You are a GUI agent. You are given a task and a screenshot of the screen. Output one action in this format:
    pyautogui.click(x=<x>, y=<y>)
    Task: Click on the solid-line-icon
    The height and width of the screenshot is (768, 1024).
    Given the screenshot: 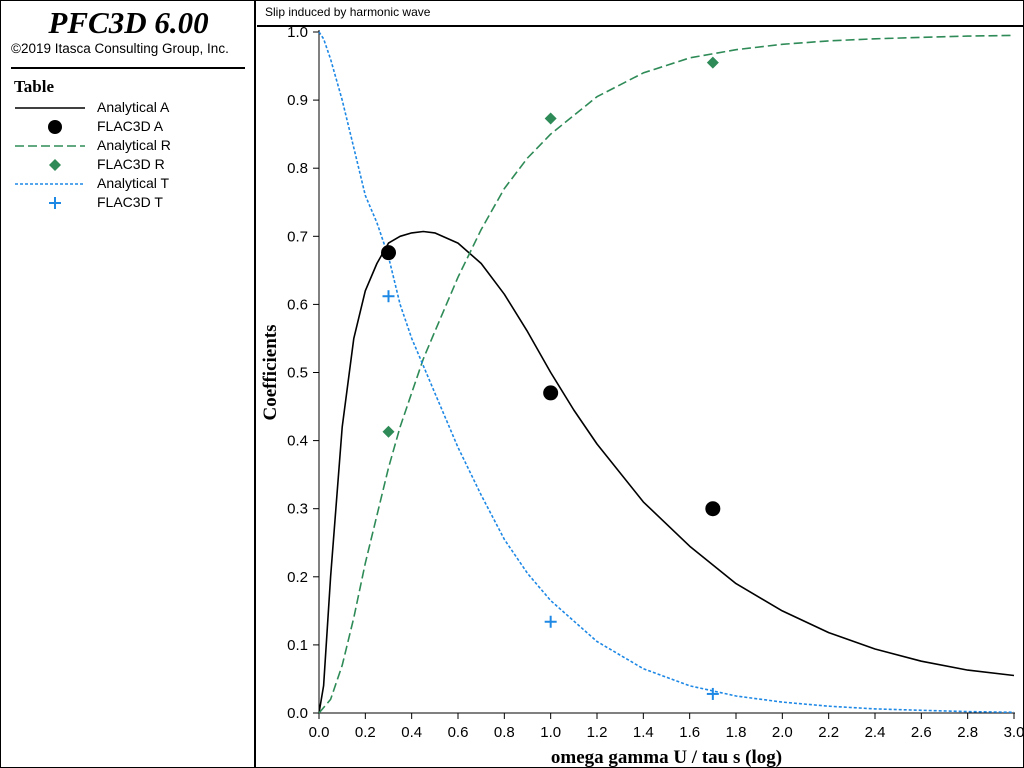 What is the action you would take?
    pyautogui.click(x=50, y=108)
    